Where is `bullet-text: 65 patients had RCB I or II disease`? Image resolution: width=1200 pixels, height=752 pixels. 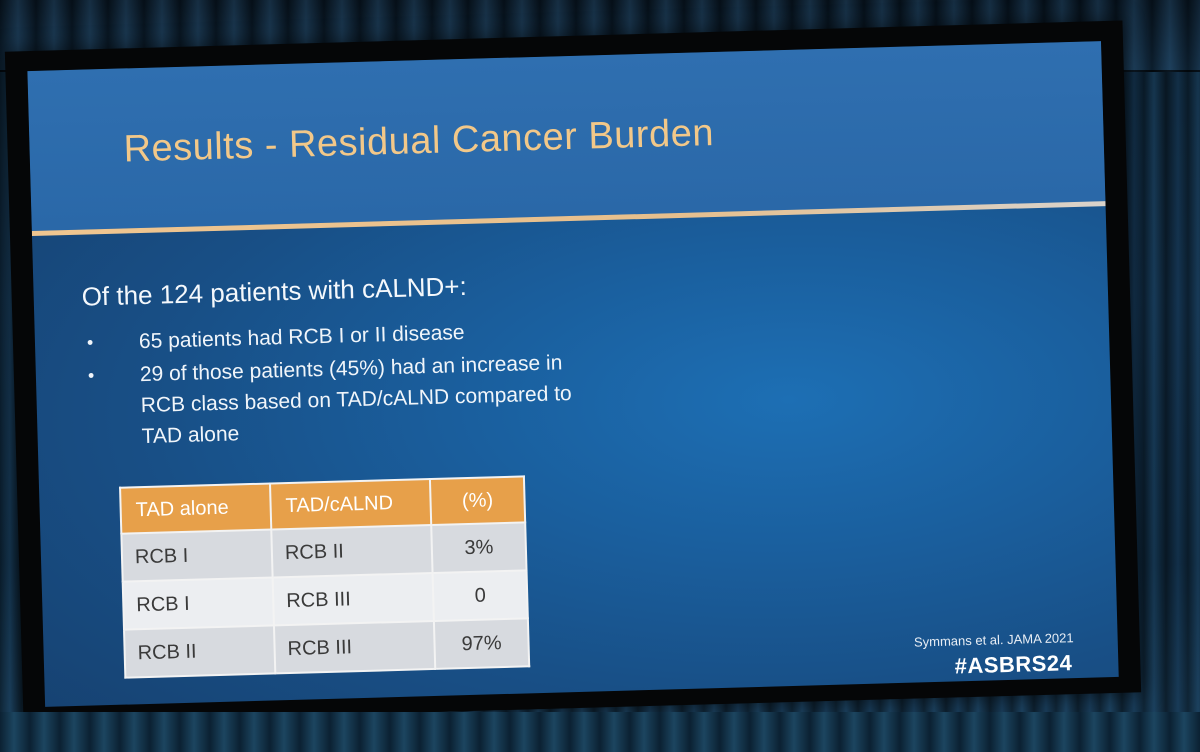 bullet-text: 65 patients had RCB I or II disease is located at coordinates (301, 337).